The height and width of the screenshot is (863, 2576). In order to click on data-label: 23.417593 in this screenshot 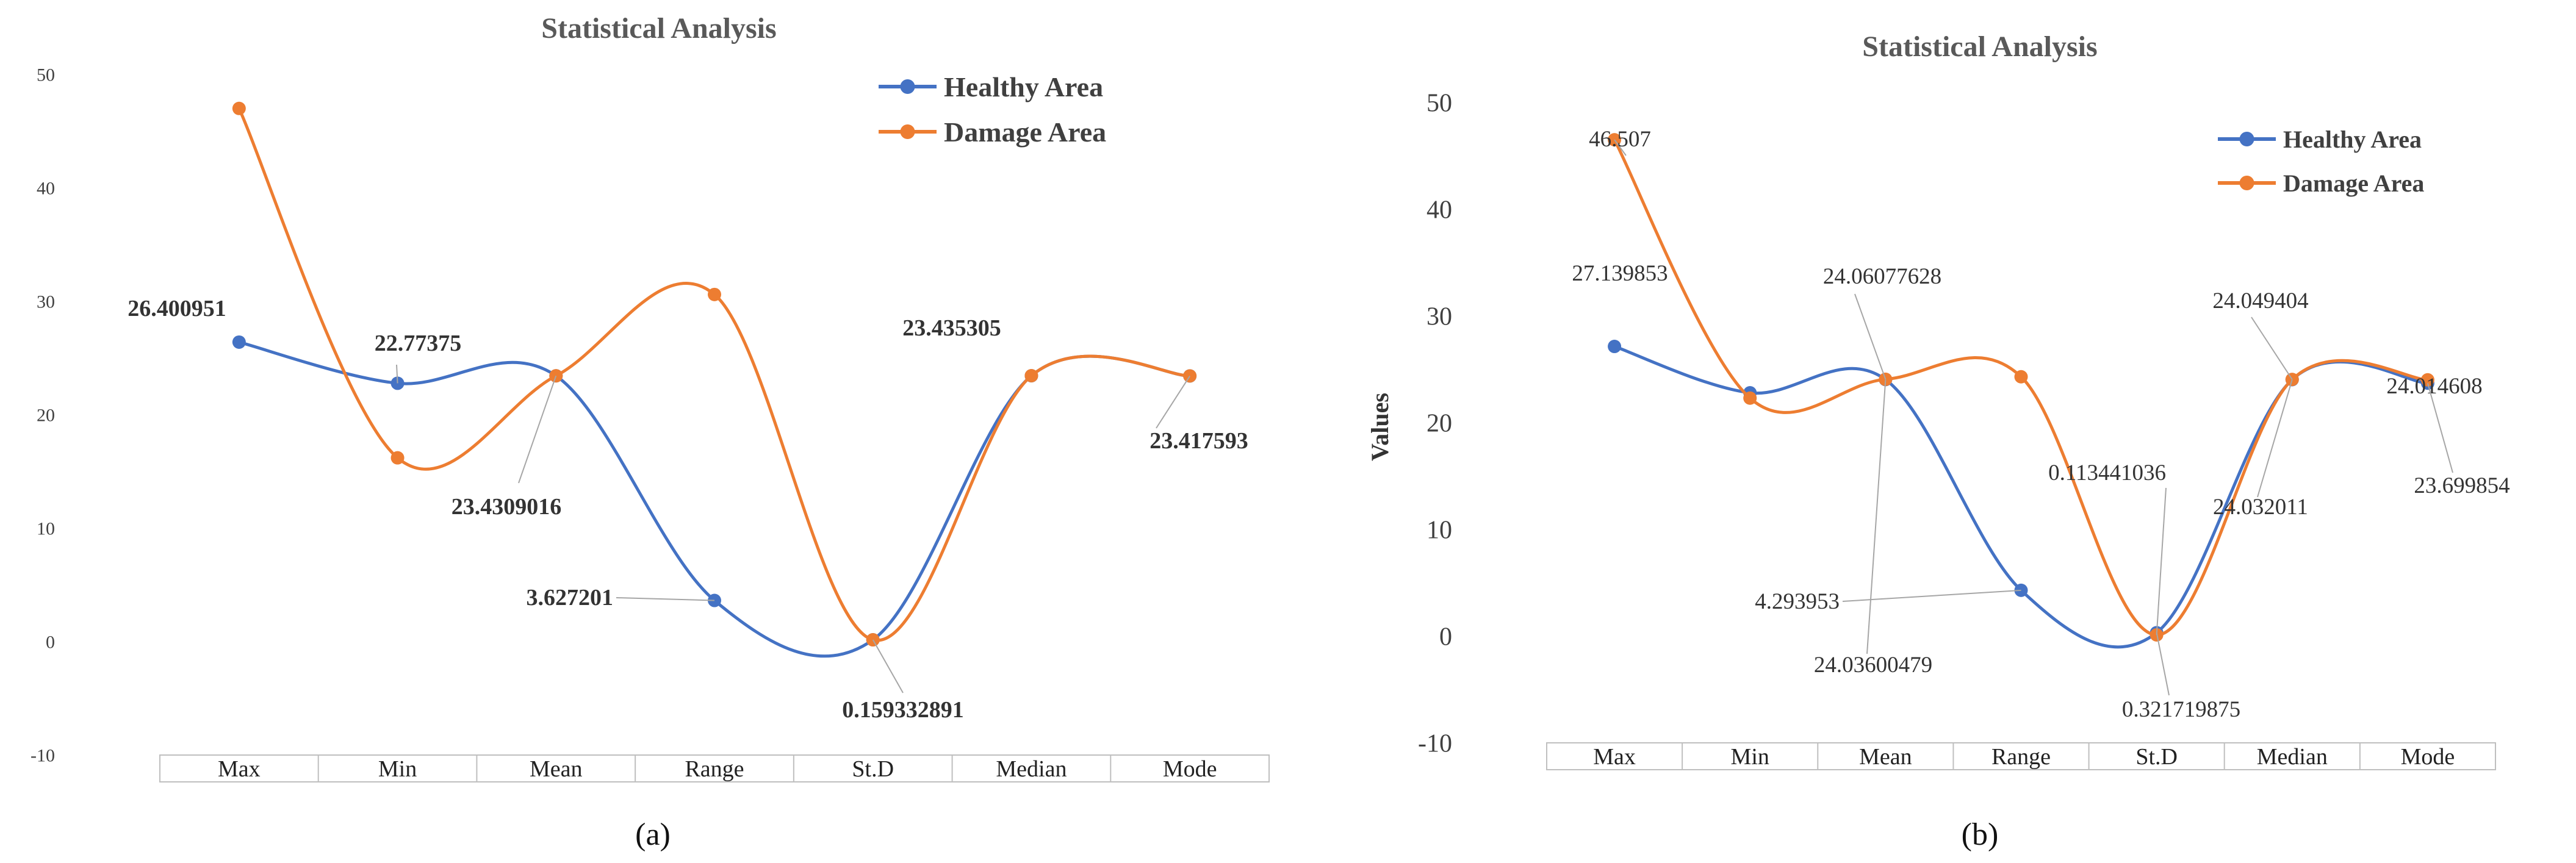, I will do `click(1198, 441)`.